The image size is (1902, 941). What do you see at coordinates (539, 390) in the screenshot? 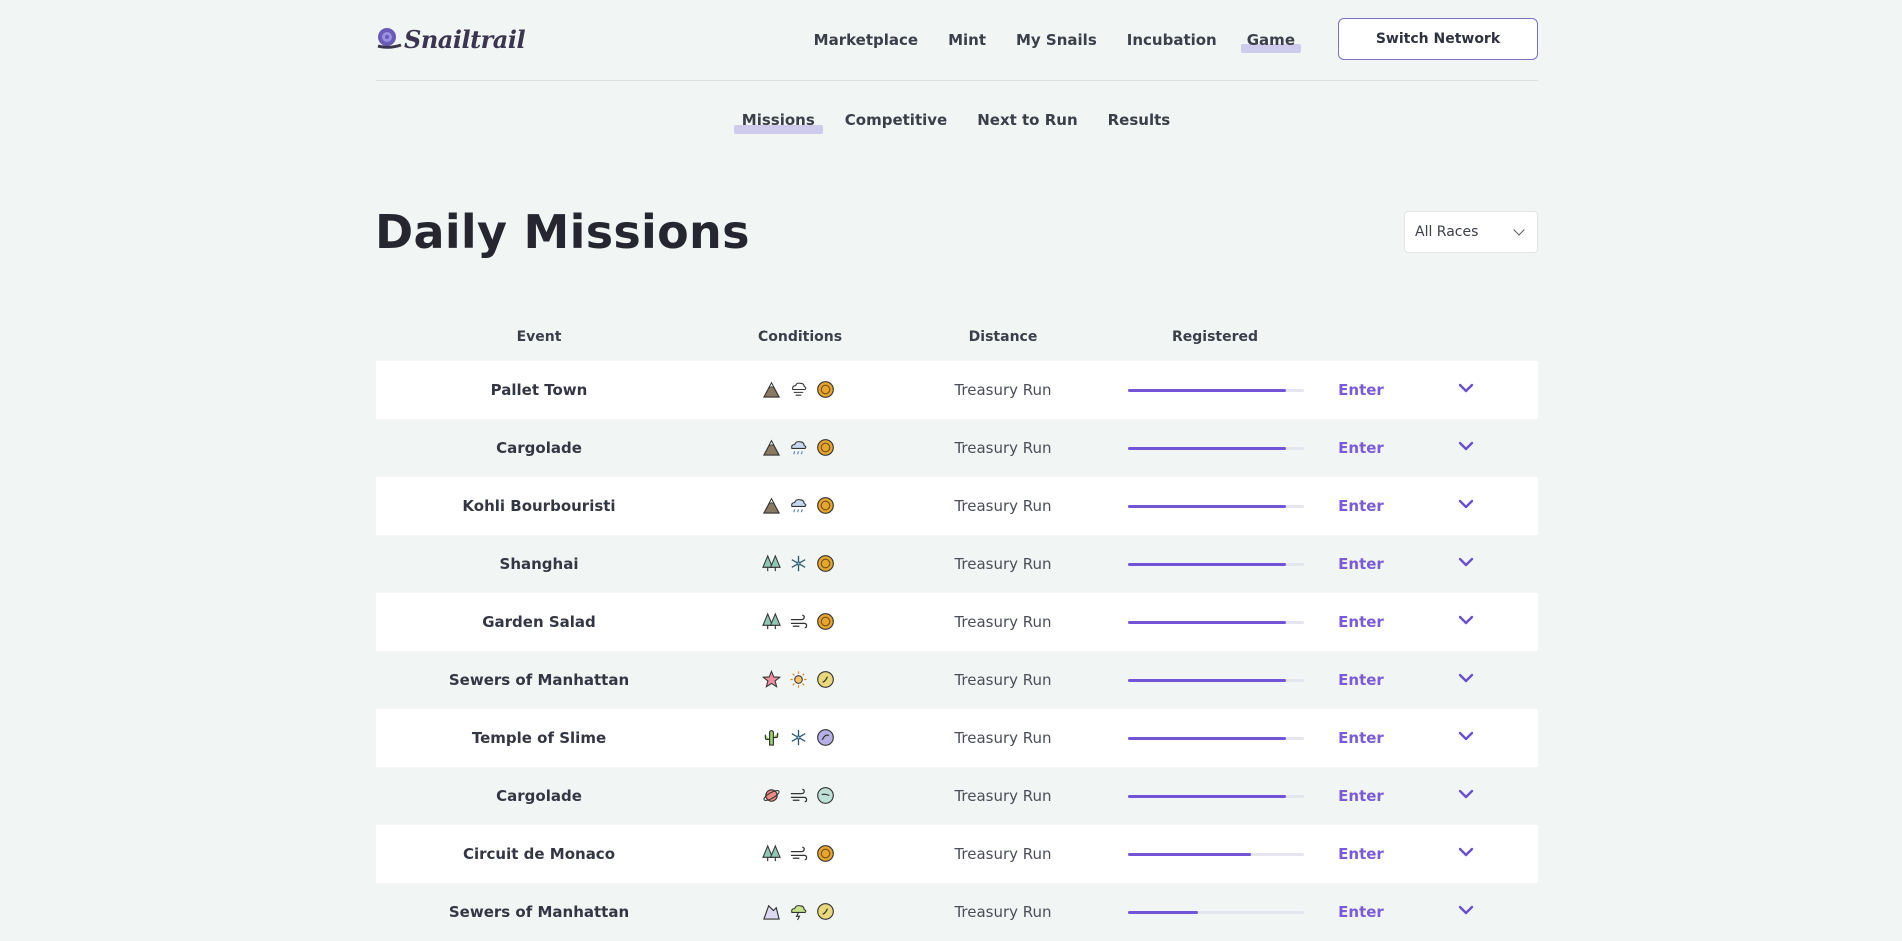
I see `event-name: Pallet Town` at bounding box center [539, 390].